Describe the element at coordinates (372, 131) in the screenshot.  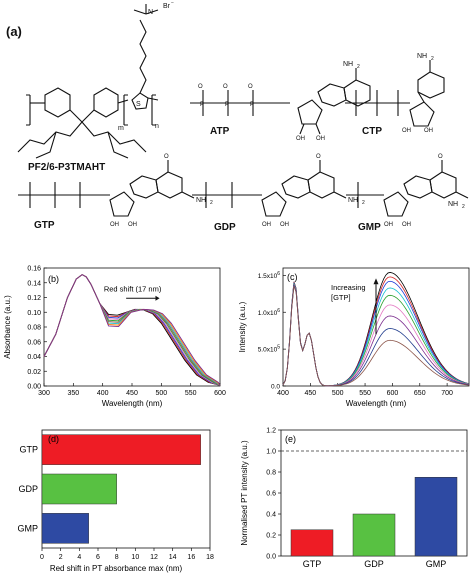
I see `ctp-name: CTP` at that location.